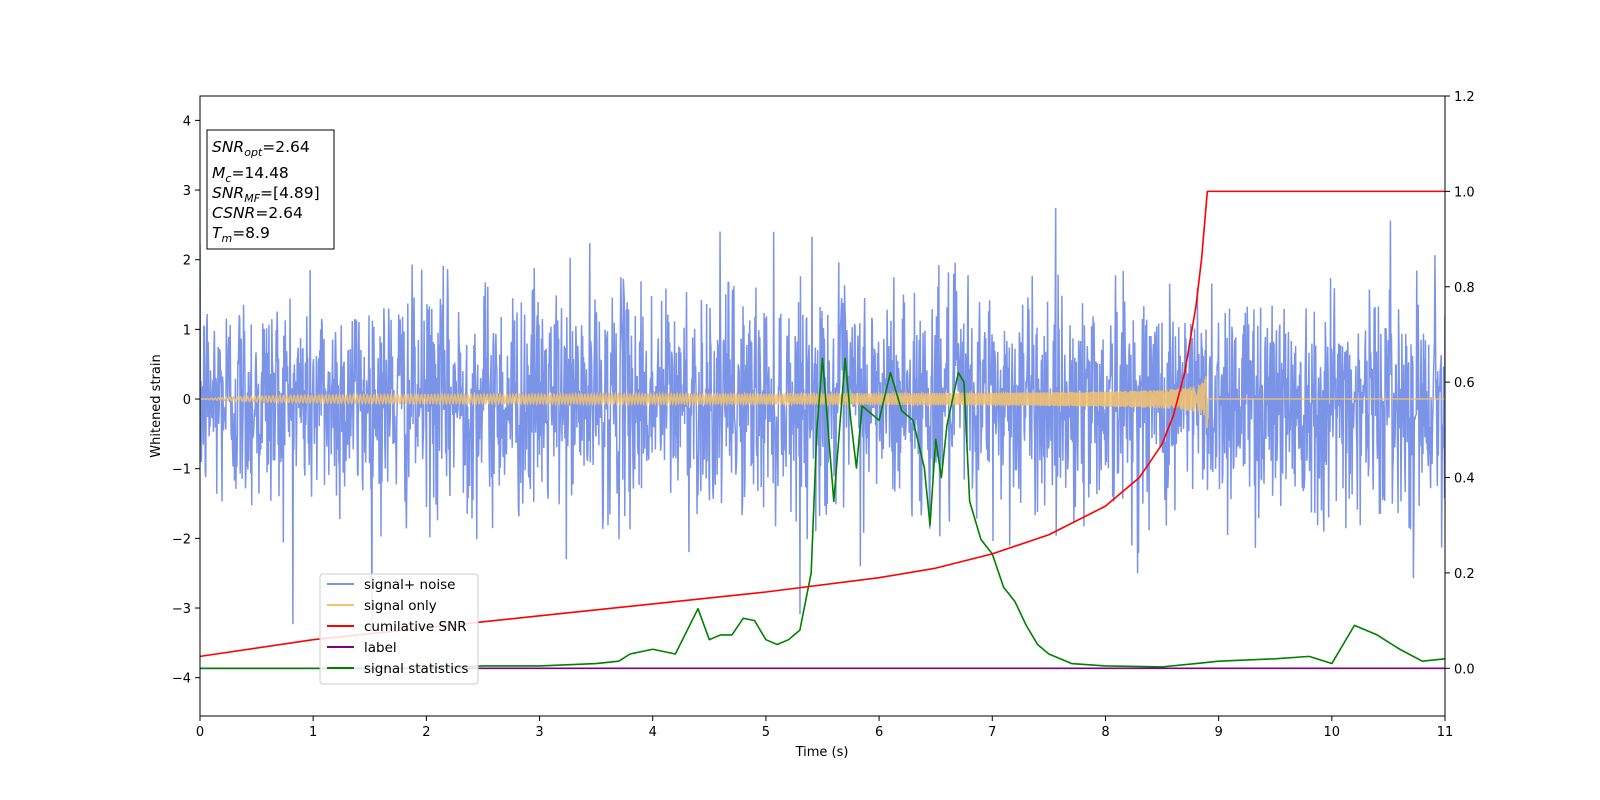 The height and width of the screenshot is (800, 1600). Describe the element at coordinates (156, 405) in the screenshot. I see `y-axis-label: Whitened strain` at that location.